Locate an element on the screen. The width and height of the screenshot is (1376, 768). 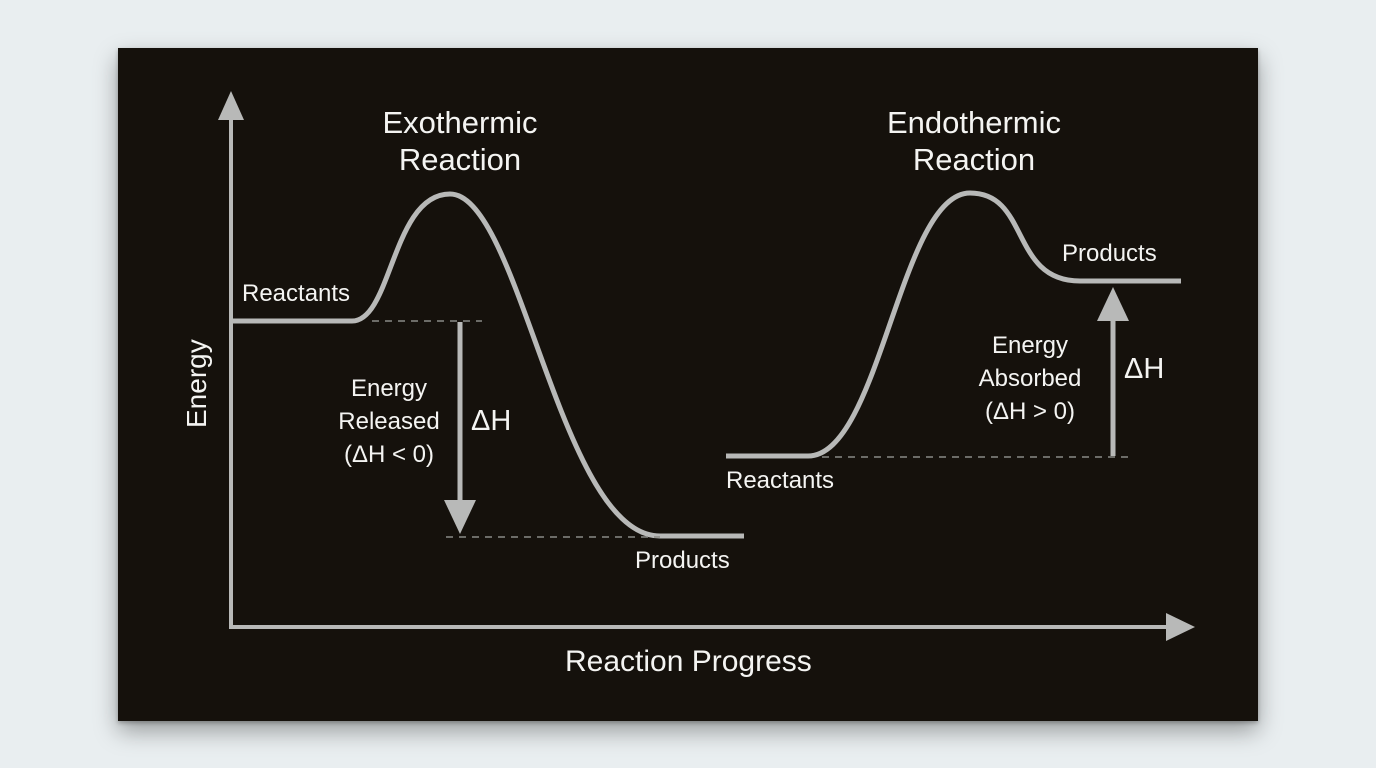
y-axis is located at coordinates (231, 359).